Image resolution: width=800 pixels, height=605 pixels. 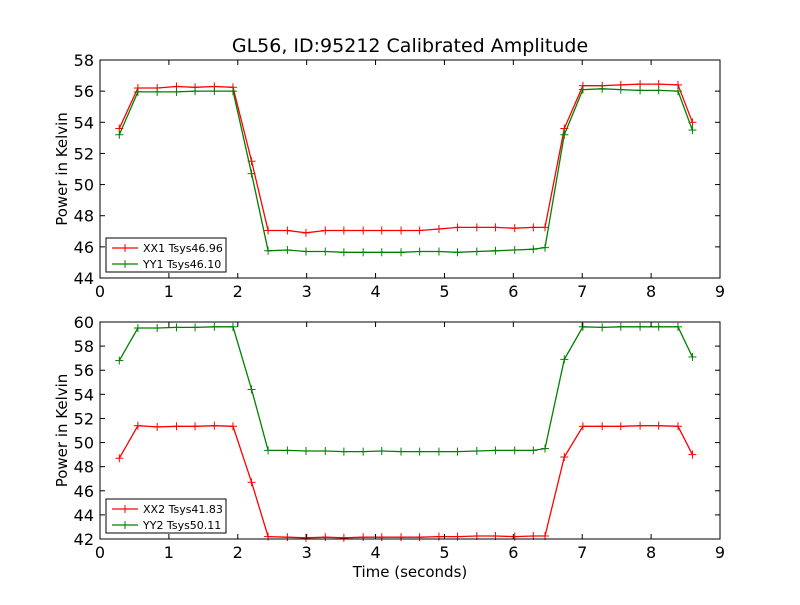 What do you see at coordinates (181, 264) in the screenshot?
I see `legend-entry-label: YY1 Tsys46.10` at bounding box center [181, 264].